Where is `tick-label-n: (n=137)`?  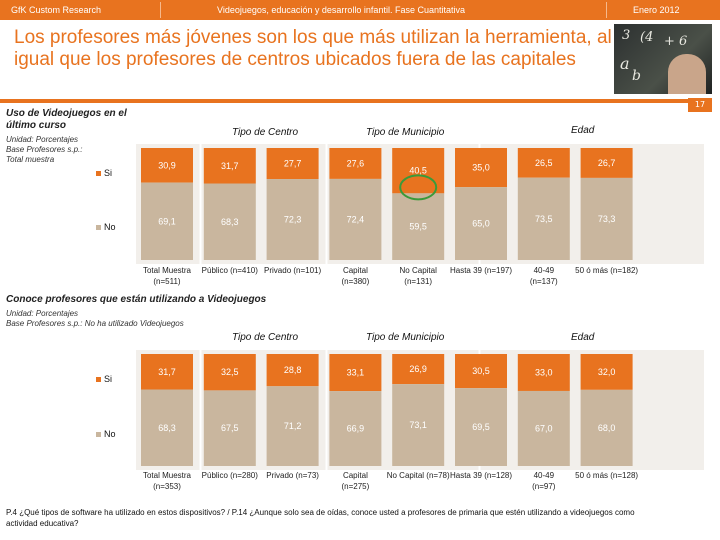 tick-label-n: (n=137) is located at coordinates (544, 281).